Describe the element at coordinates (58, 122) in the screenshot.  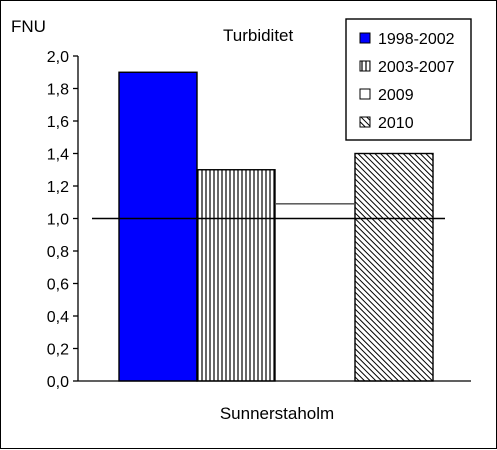
I see `y-tick-label: 1,6` at that location.